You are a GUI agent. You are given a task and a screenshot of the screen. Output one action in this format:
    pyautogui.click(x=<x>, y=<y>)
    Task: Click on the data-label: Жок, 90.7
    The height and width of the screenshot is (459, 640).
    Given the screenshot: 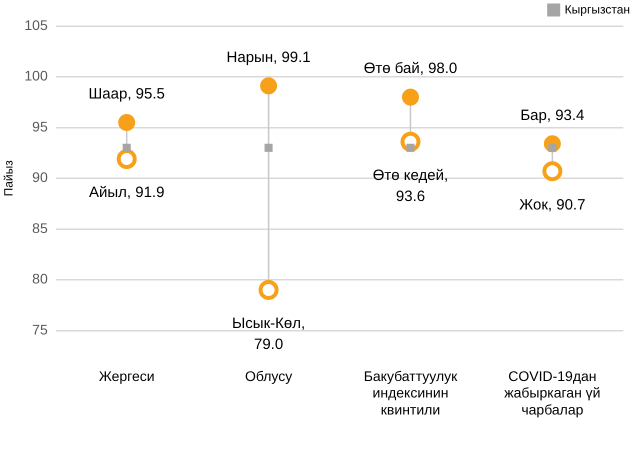 What is the action you would take?
    pyautogui.click(x=552, y=205)
    